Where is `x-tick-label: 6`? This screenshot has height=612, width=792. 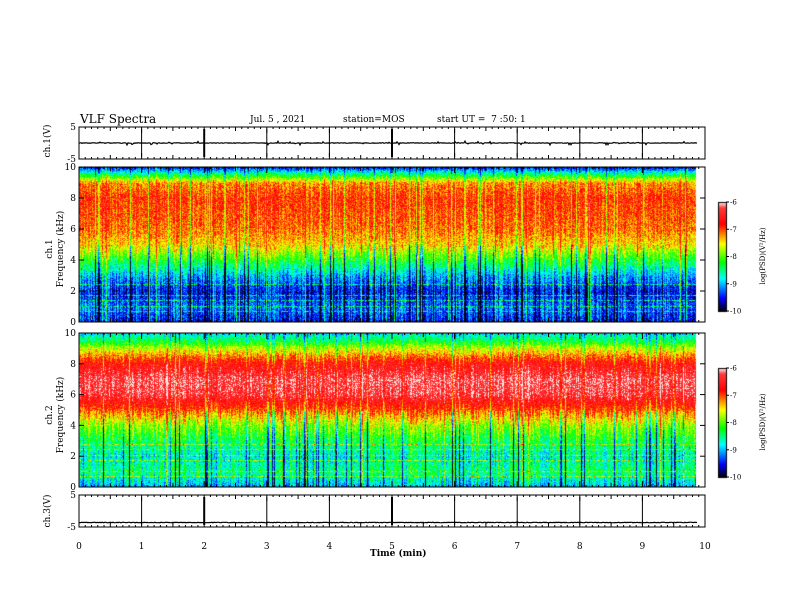
x-tick-label: 6 is located at coordinates (455, 547).